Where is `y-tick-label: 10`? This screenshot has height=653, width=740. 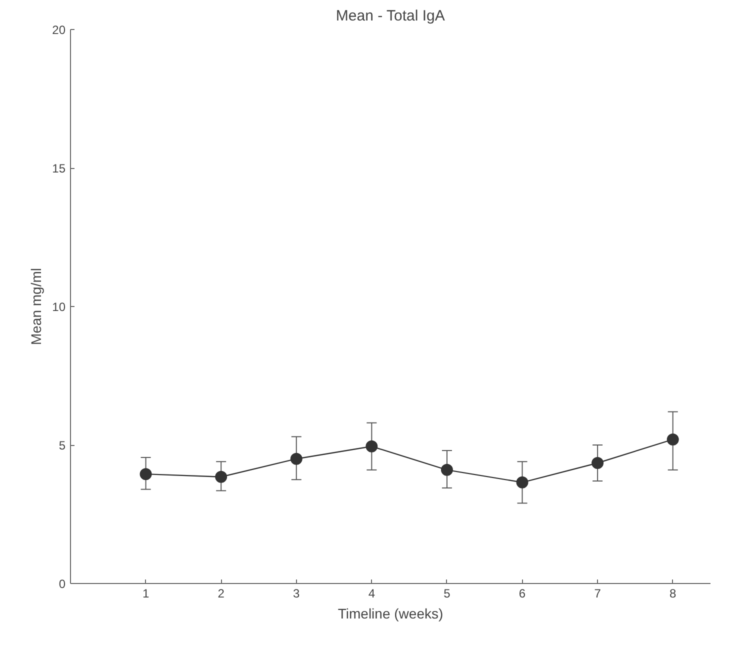
y-tick-label: 10 is located at coordinates (59, 307).